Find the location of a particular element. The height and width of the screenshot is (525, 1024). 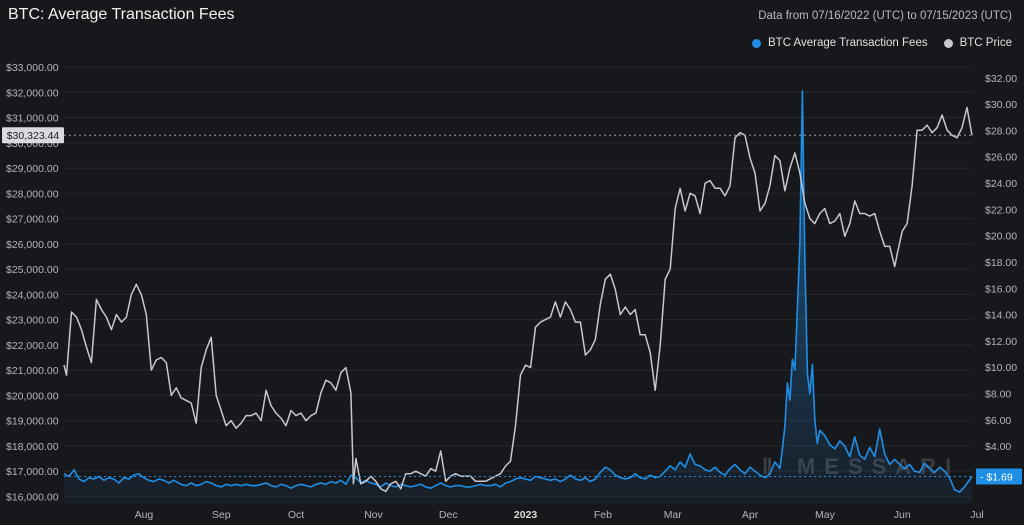

x-axis-tick-label: Jun is located at coordinates (902, 515).